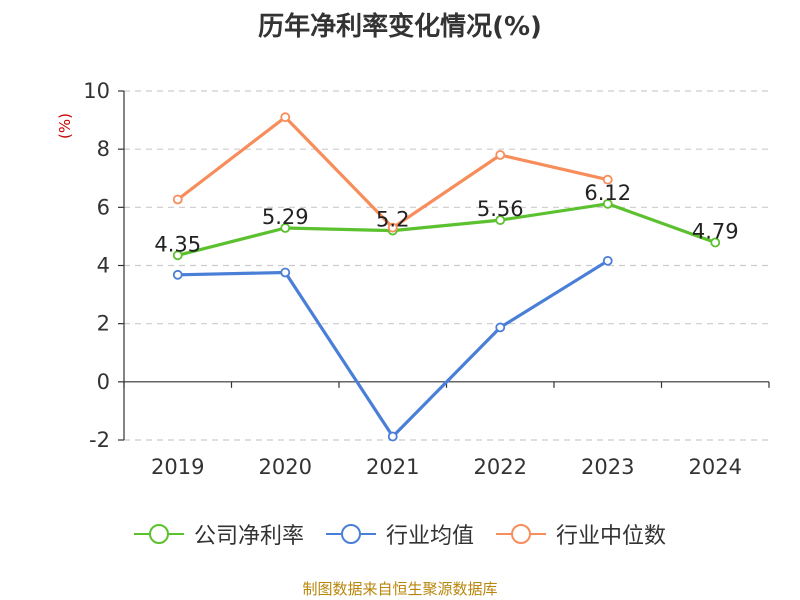  Describe the element at coordinates (400, 589) in the screenshot. I see `source-note: 制图数据来自恒生聚源数据库` at that location.